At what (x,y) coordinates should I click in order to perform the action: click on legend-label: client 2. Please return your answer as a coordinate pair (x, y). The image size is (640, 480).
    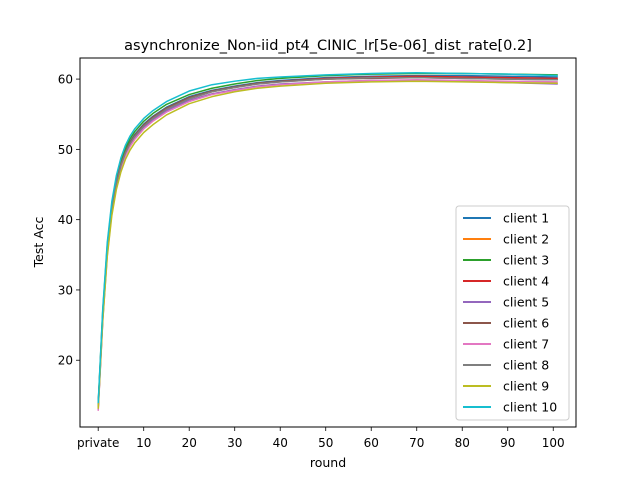
    Looking at the image, I should click on (526, 239).